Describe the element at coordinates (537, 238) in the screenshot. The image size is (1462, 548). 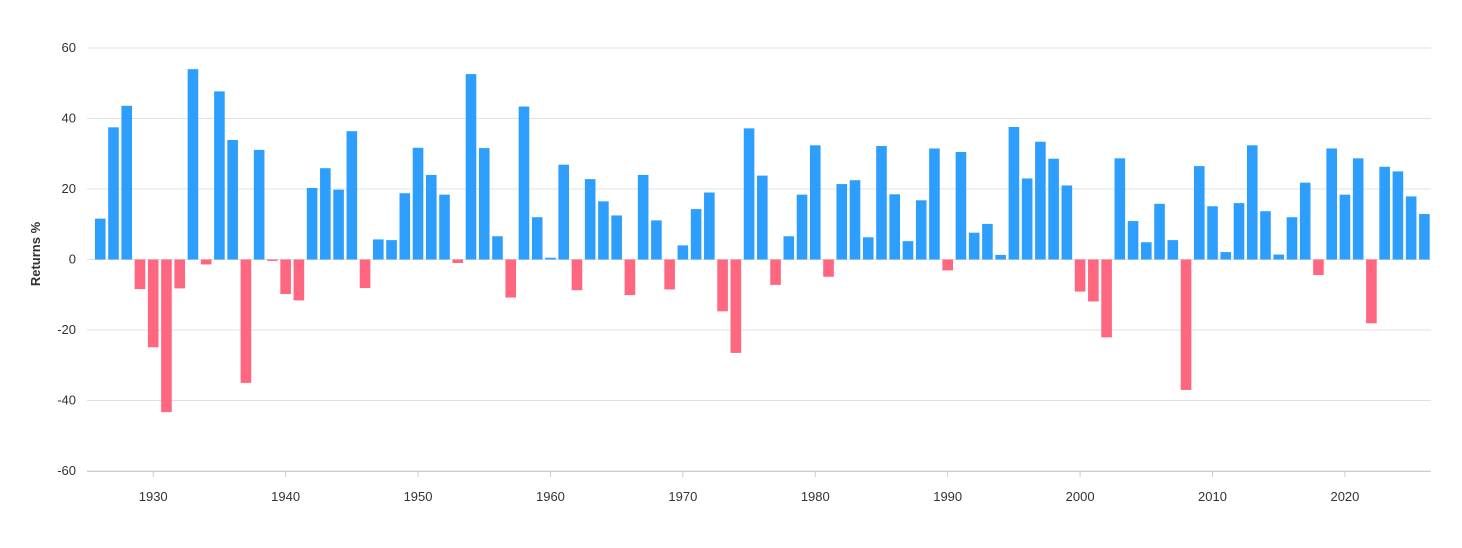
I see `bar-1959` at that location.